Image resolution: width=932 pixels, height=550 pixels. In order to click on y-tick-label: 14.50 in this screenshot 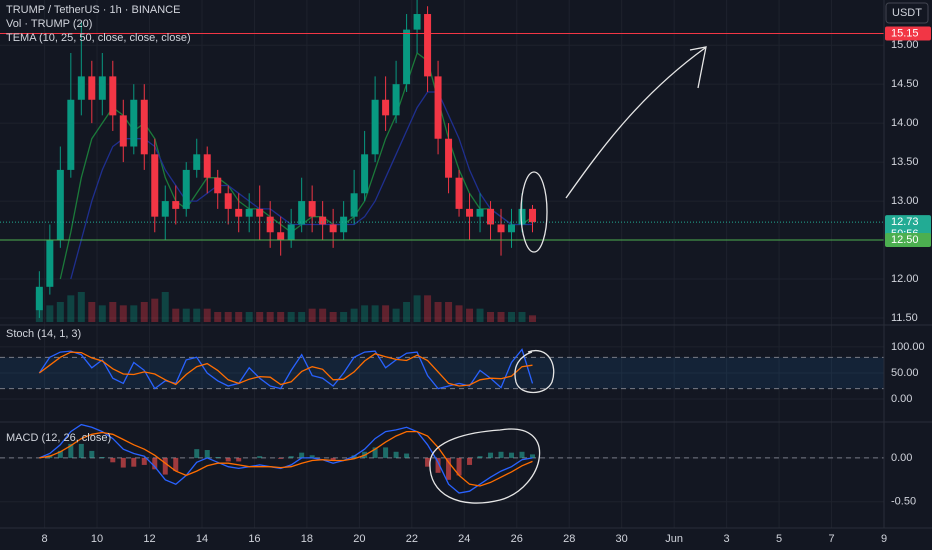, I will do `click(905, 84)`.